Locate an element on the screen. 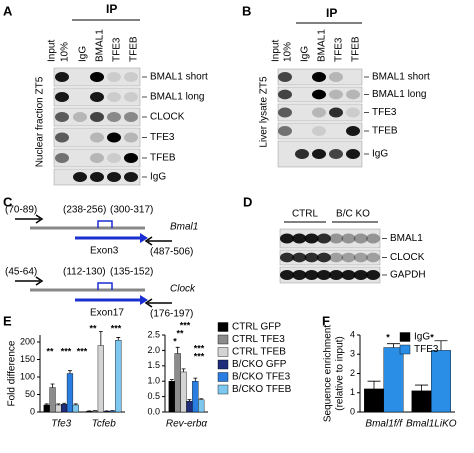  band-label: GAPDH is located at coordinates (408, 275).